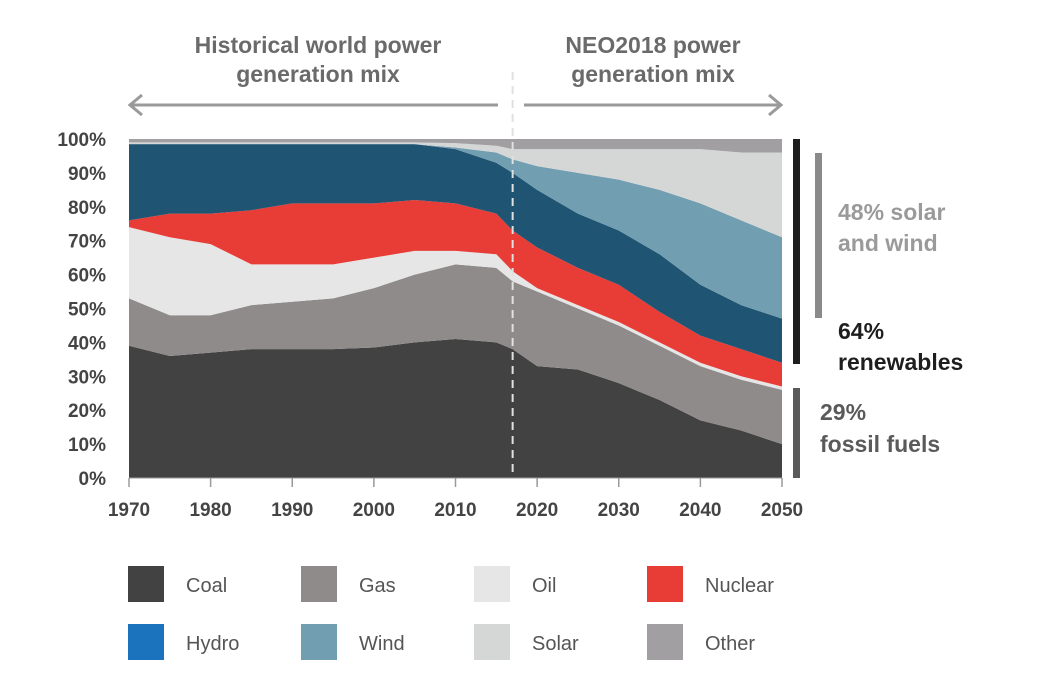 The width and height of the screenshot is (1037, 698). Describe the element at coordinates (353, 642) in the screenshot. I see `legend-item-wind: Wind` at that location.